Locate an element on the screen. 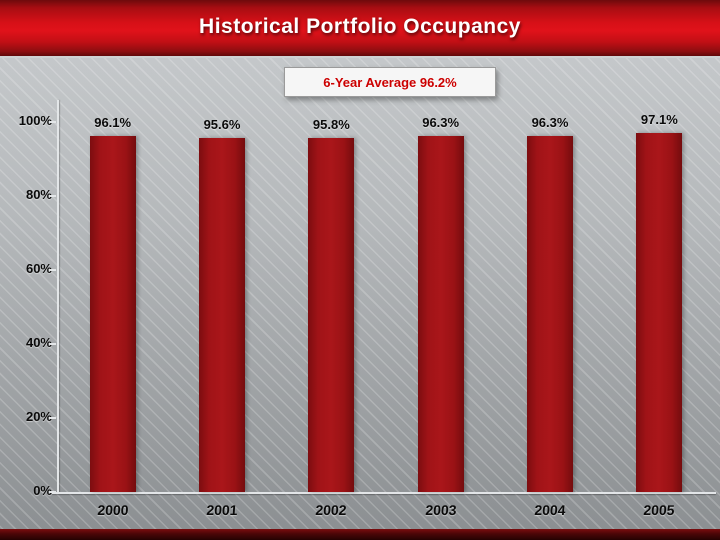 The image size is (720, 540). x-axis-label: 2004 is located at coordinates (550, 510).